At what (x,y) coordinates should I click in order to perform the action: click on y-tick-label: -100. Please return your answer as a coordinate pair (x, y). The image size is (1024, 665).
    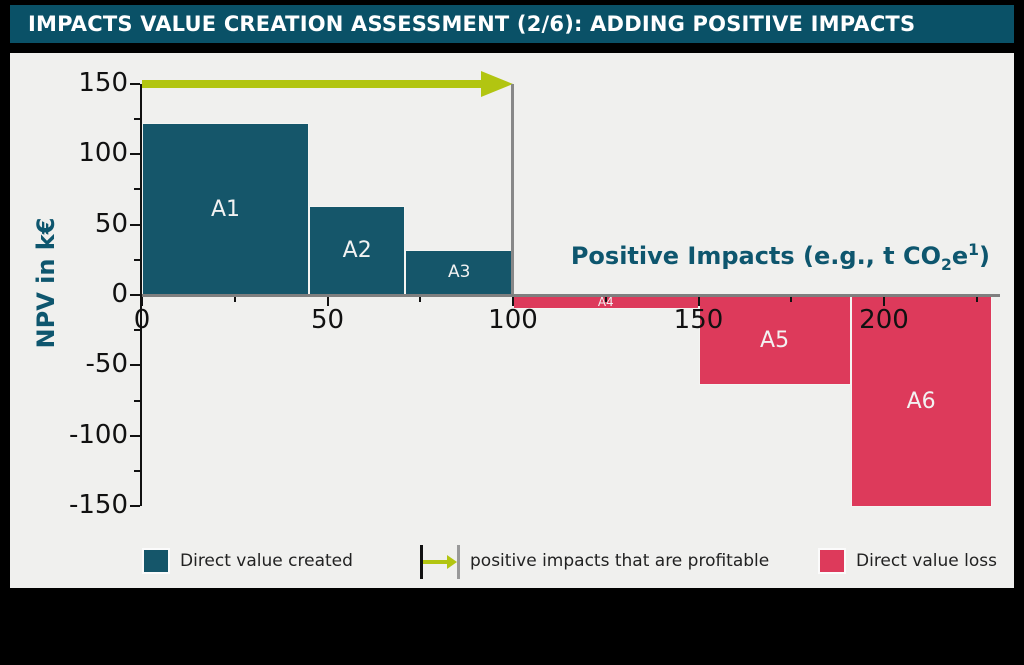
    Looking at the image, I should click on (98, 434).